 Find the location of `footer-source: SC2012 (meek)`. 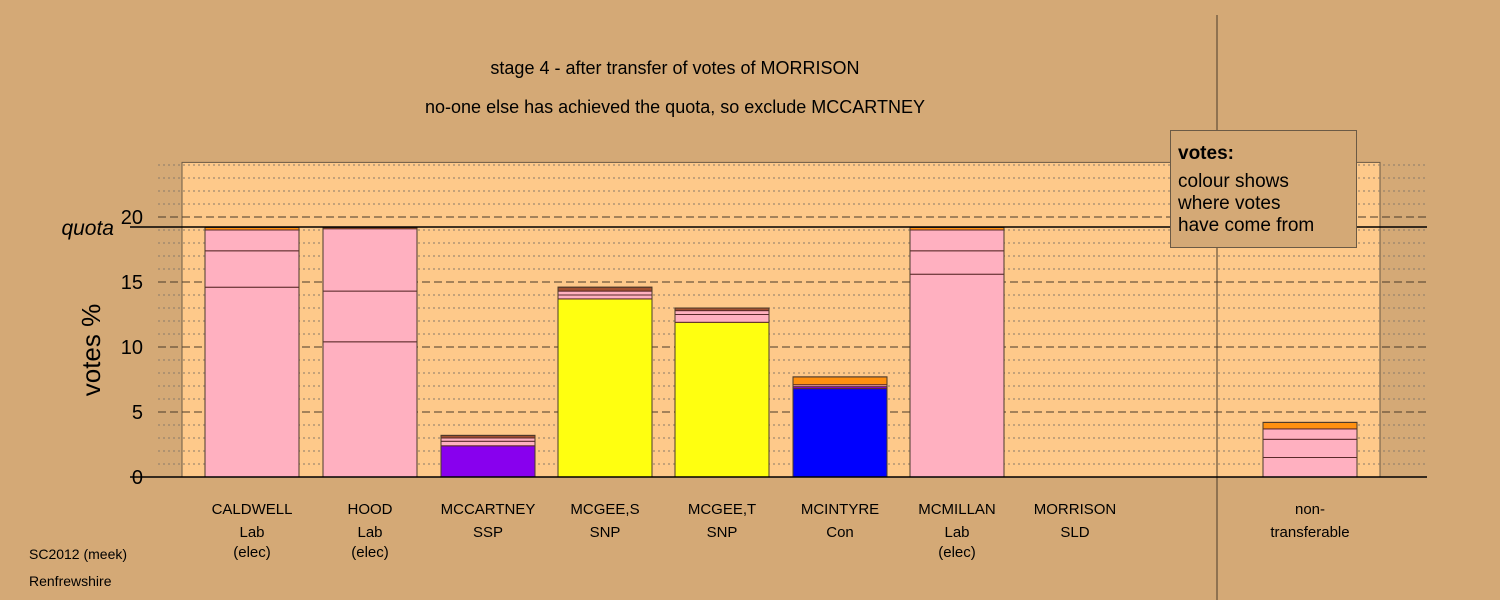

footer-source: SC2012 (meek) is located at coordinates (78, 554).